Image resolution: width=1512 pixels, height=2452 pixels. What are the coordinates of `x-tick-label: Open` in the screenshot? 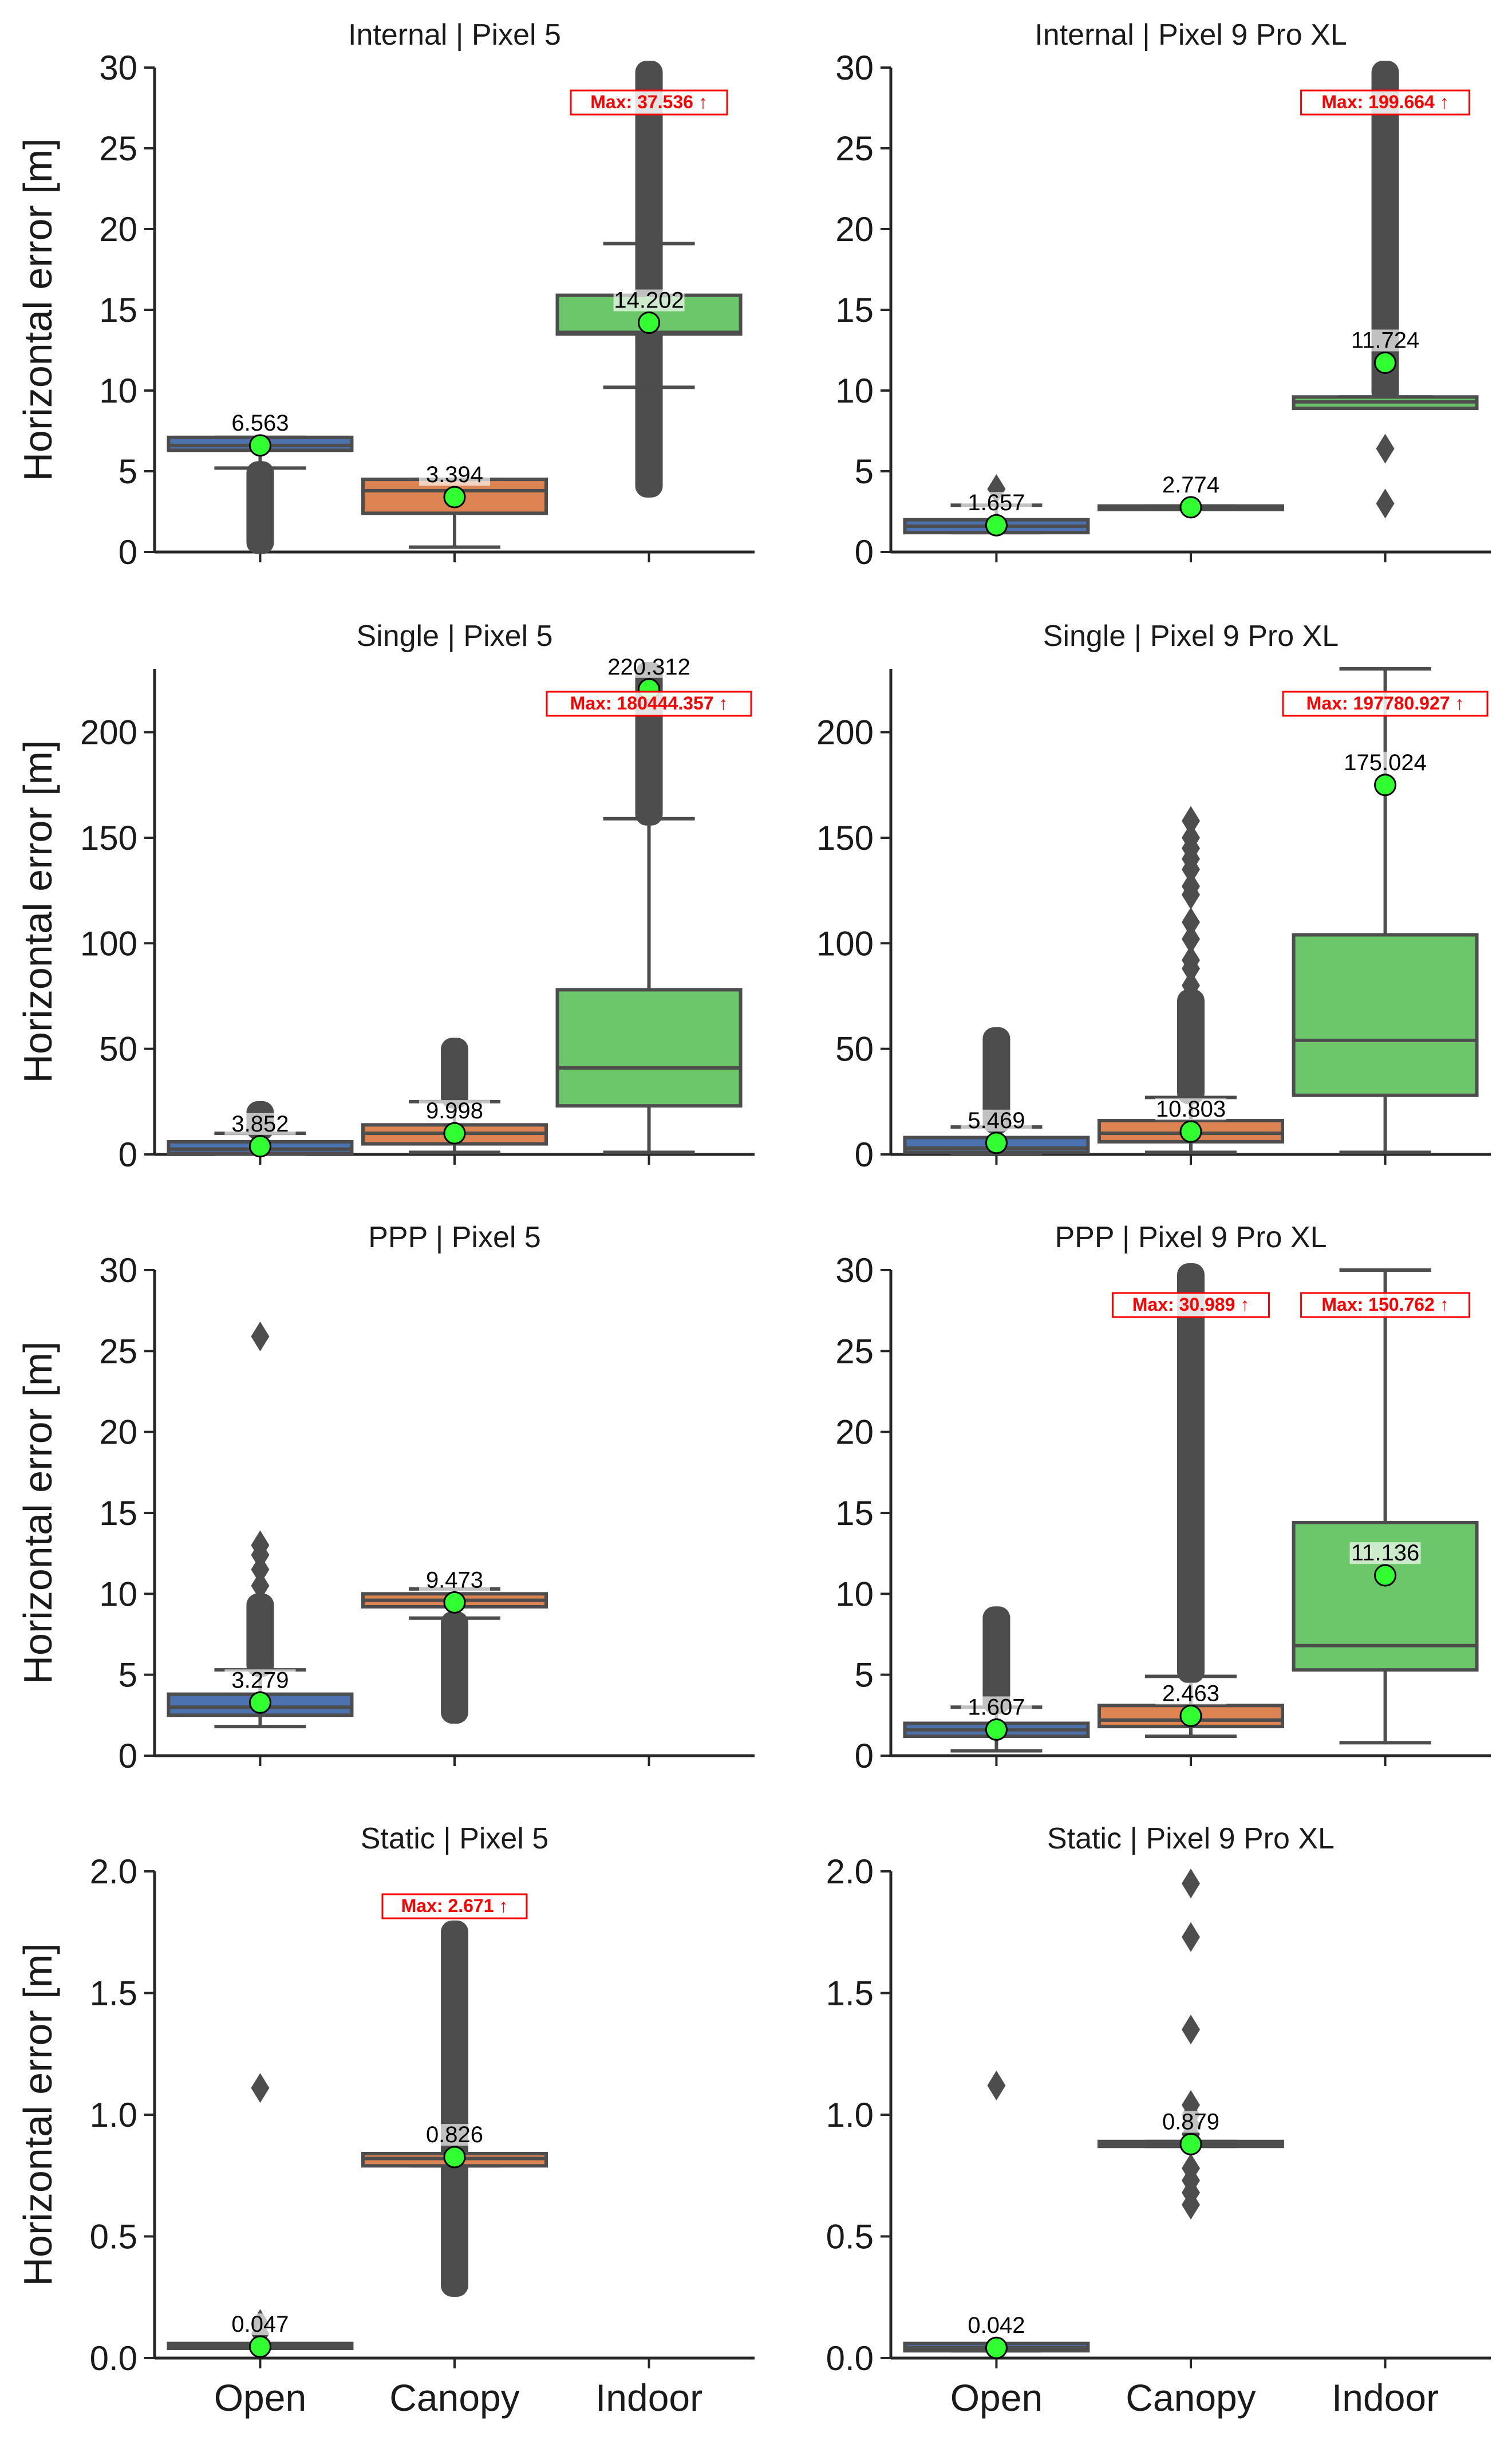 It's located at (260, 2397).